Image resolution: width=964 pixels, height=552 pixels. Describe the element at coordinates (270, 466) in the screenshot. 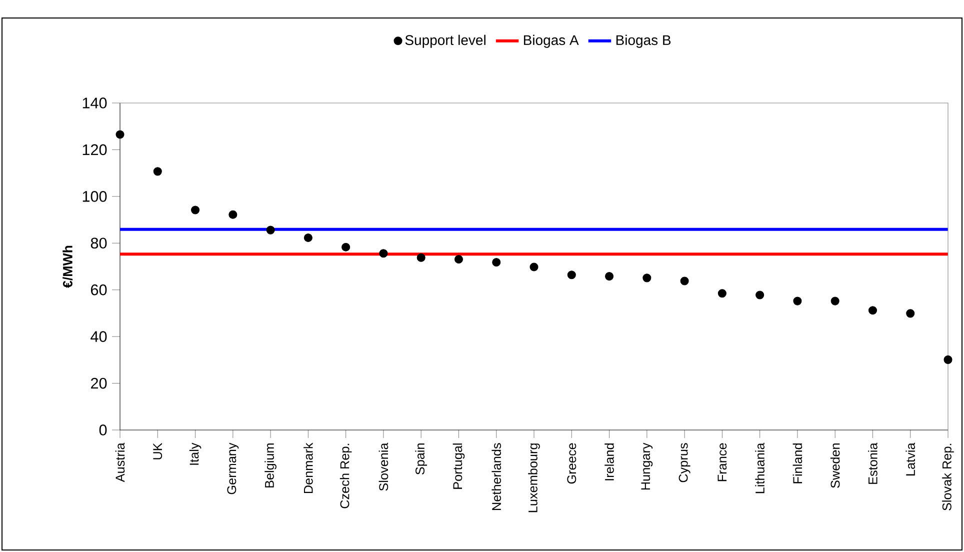

I see `x-tick-label: Belgium` at that location.